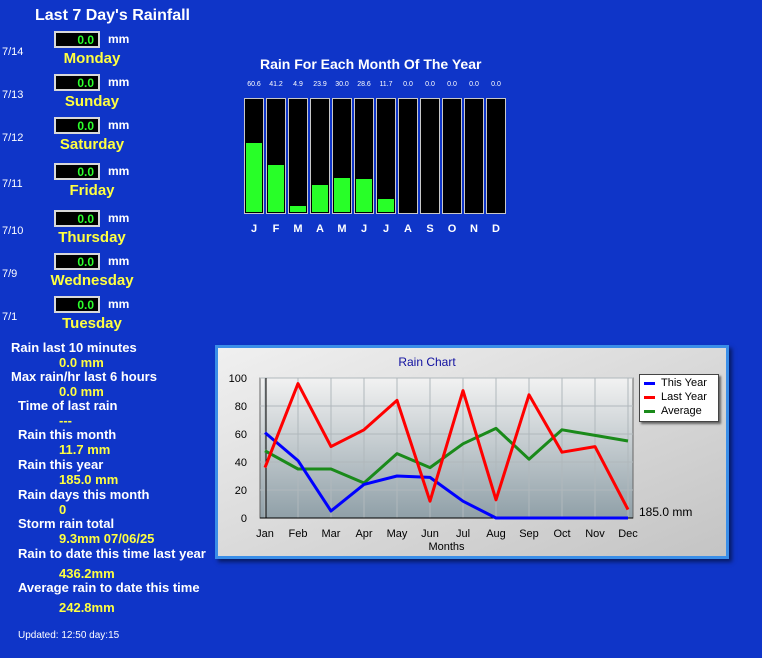  I want to click on day-date: 7/10, so click(13, 231).